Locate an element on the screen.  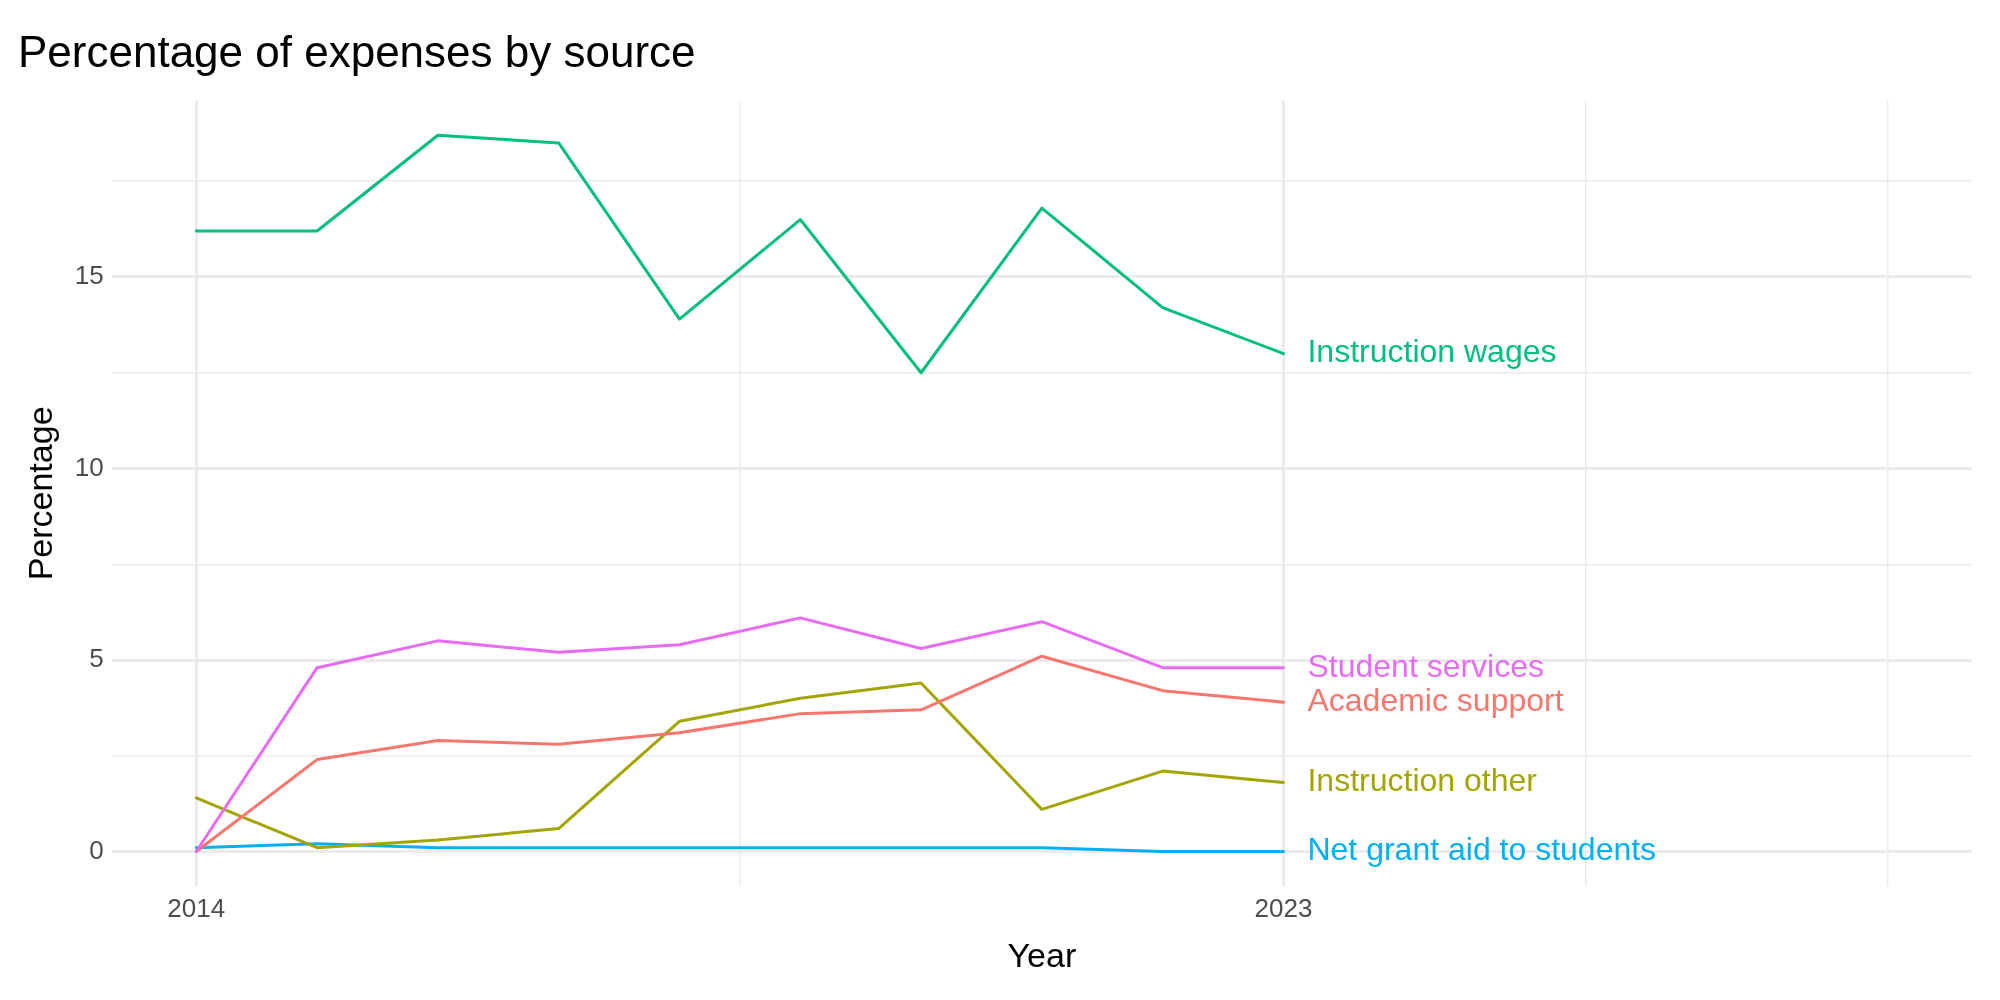
series-label: Student services is located at coordinates (1426, 665).